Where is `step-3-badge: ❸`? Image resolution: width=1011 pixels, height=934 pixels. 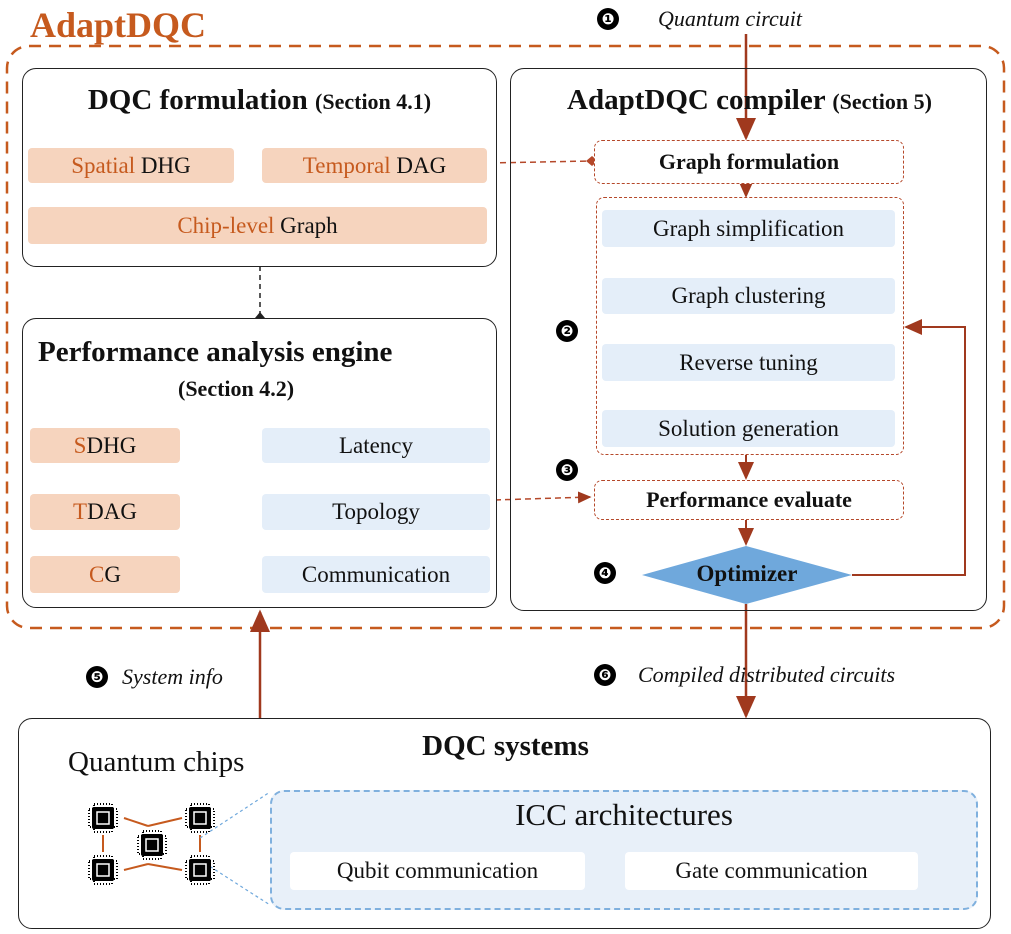 step-3-badge: ❸ is located at coordinates (567, 470).